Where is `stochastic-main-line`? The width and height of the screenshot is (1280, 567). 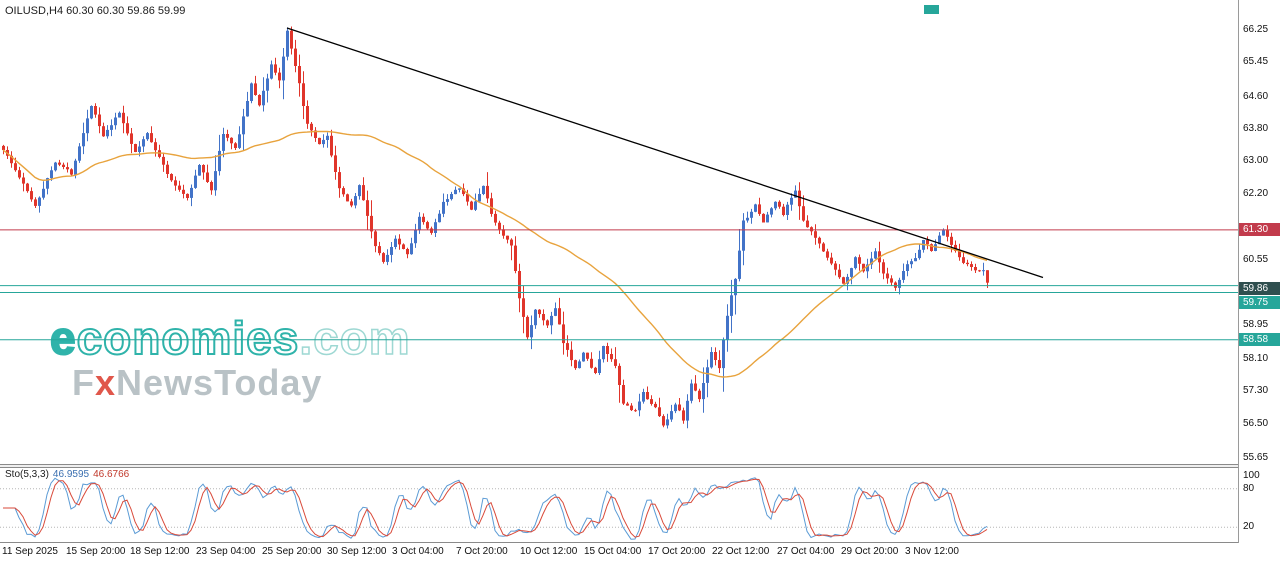 stochastic-main-line is located at coordinates (495, 508).